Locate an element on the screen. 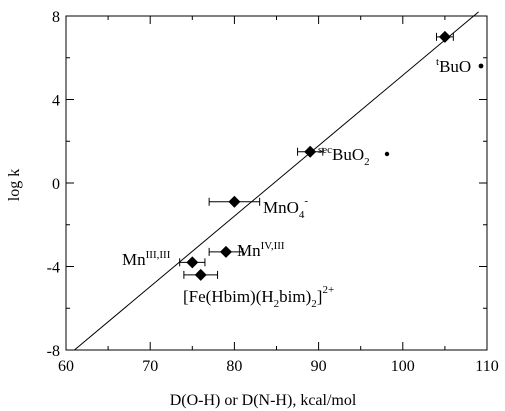  label-fe-complex: [Fe(Hbim)(H2bim)2]2+ is located at coordinates (258, 297).